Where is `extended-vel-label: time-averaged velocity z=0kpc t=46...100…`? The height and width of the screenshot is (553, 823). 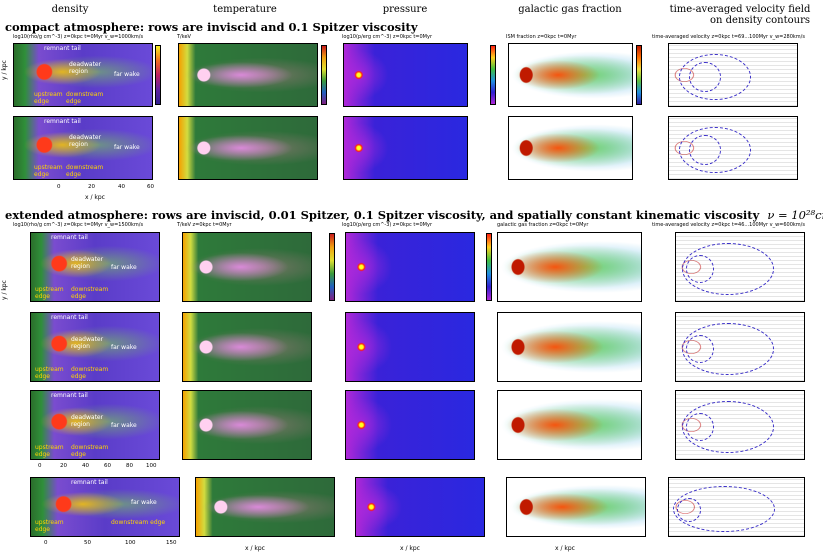
extended-vel-label: time-averaged velocity z=0kpc t=46...100… is located at coordinates (728, 225).